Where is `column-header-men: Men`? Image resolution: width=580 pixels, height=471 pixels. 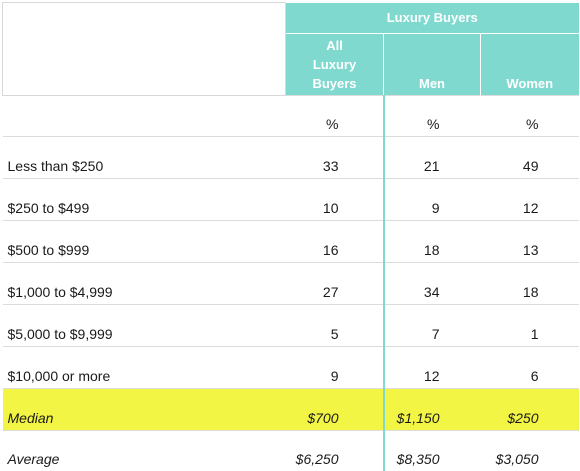
column-header-men: Men is located at coordinates (432, 64).